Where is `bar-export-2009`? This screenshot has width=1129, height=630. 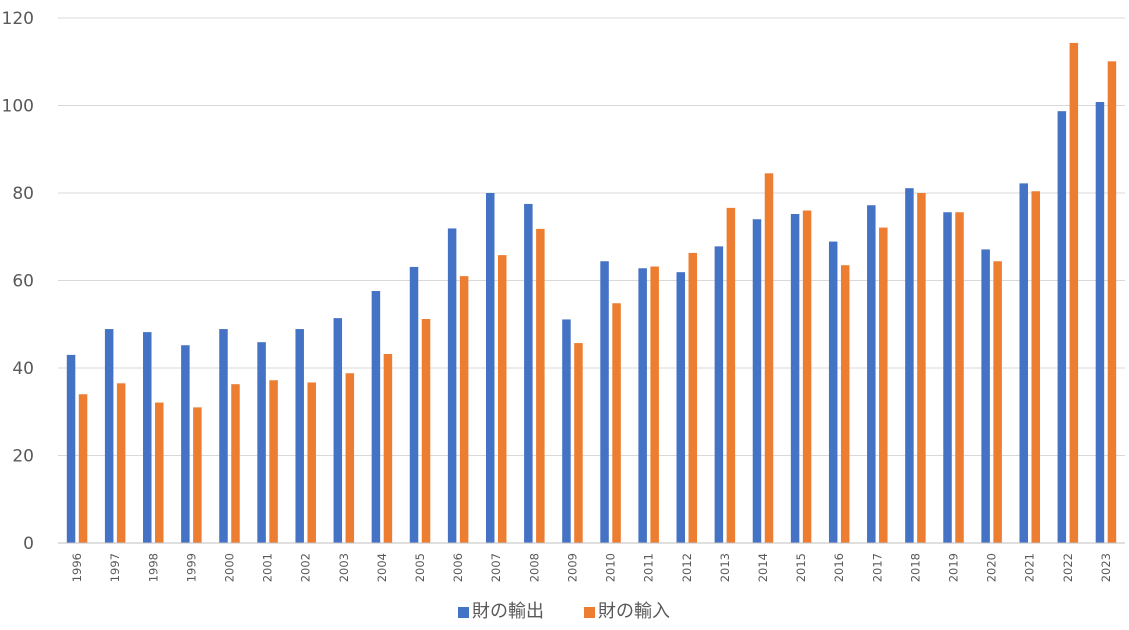
bar-export-2009 is located at coordinates (566, 431).